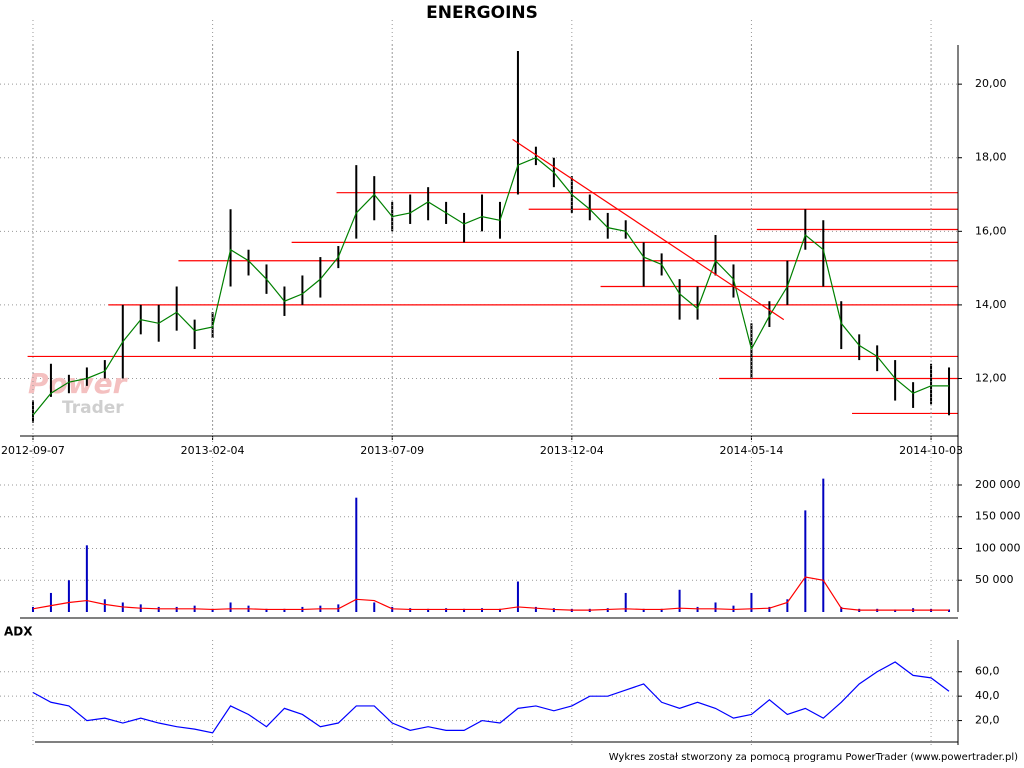 The width and height of the screenshot is (1024, 768). What do you see at coordinates (491, 593) in the screenshot?
I see `volume-average` at bounding box center [491, 593].